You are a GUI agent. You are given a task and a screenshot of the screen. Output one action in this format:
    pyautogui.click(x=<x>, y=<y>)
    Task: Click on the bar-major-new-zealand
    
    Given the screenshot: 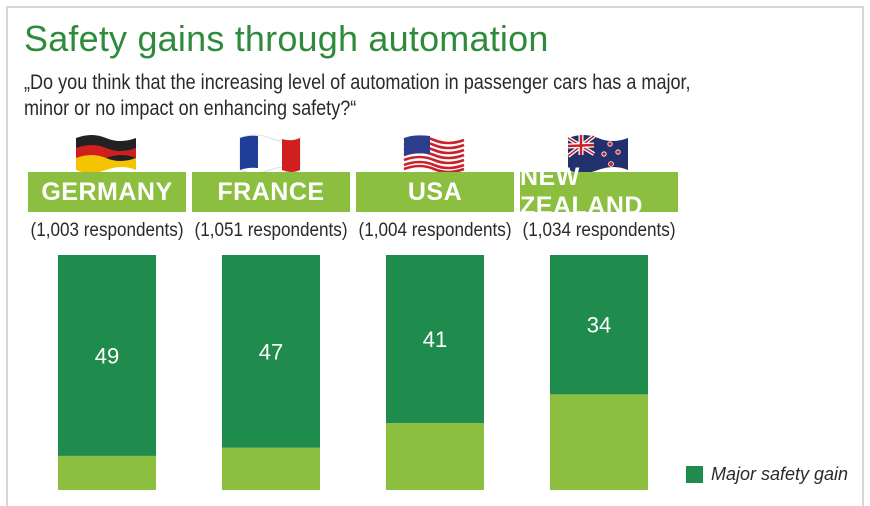 What is the action you would take?
    pyautogui.click(x=599, y=325)
    